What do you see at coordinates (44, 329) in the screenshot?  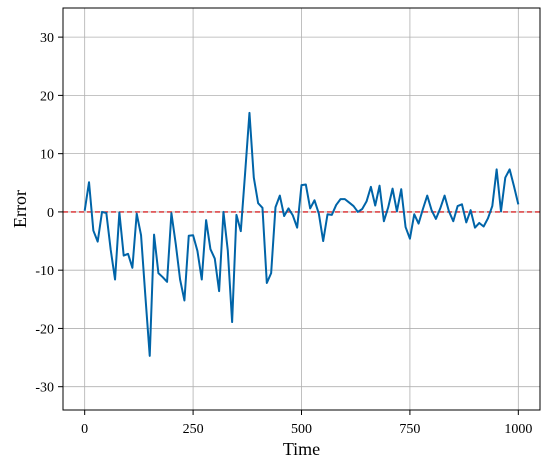 I see `y-tick-label: -20` at bounding box center [44, 329].